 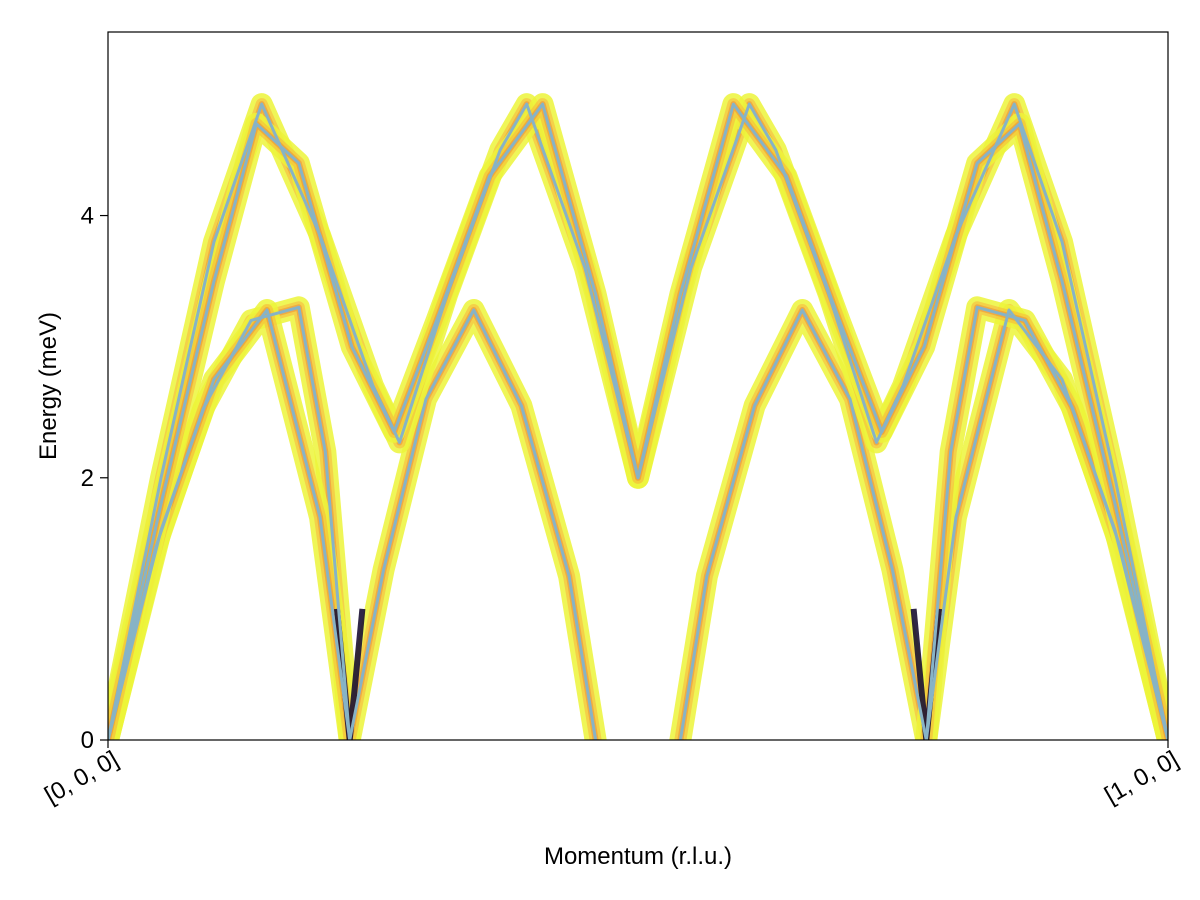 I want to click on y-tick-label: 0, so click(x=87, y=740).